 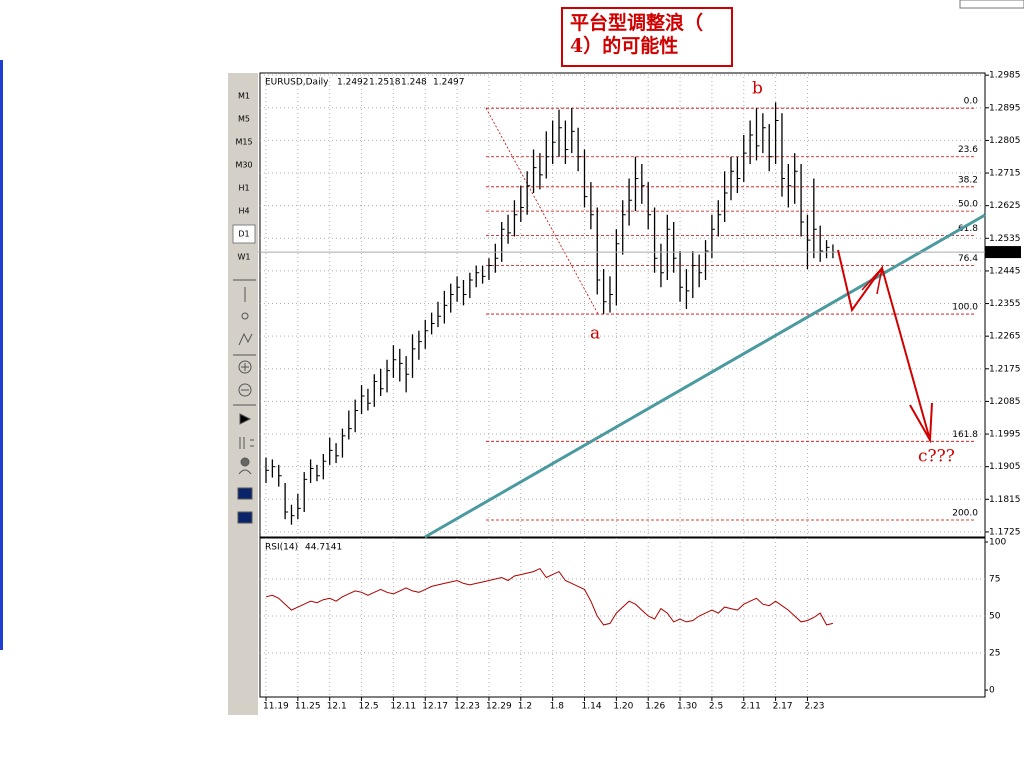 I want to click on title-line: 4）的可能性, so click(x=624, y=45).